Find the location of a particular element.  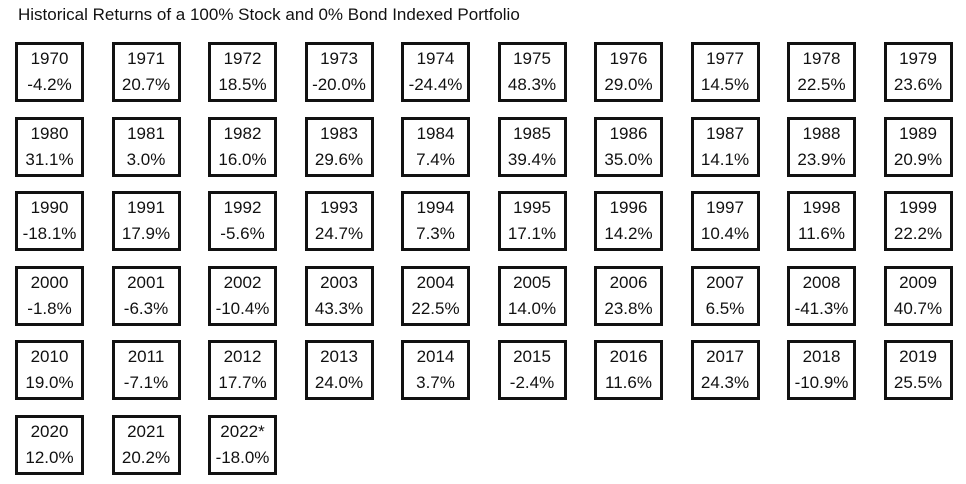

year-return-cell: 1998 11.6% is located at coordinates (821, 221).